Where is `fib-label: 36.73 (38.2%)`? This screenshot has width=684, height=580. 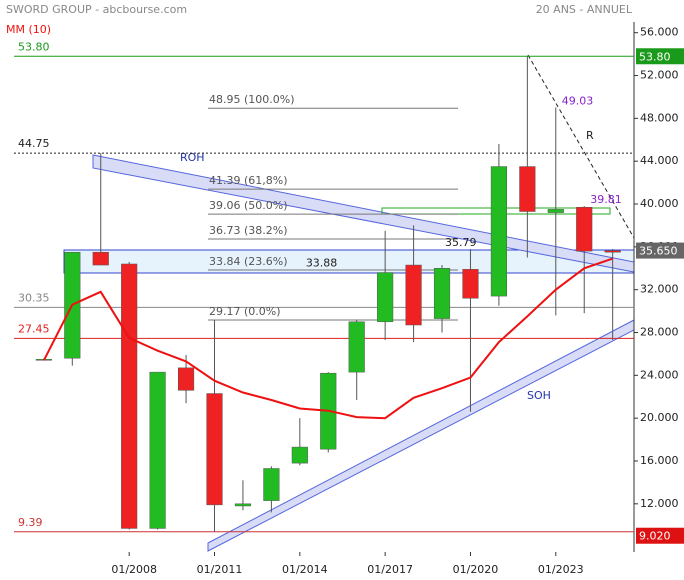
fib-label: 36.73 (38.2%) is located at coordinates (248, 230).